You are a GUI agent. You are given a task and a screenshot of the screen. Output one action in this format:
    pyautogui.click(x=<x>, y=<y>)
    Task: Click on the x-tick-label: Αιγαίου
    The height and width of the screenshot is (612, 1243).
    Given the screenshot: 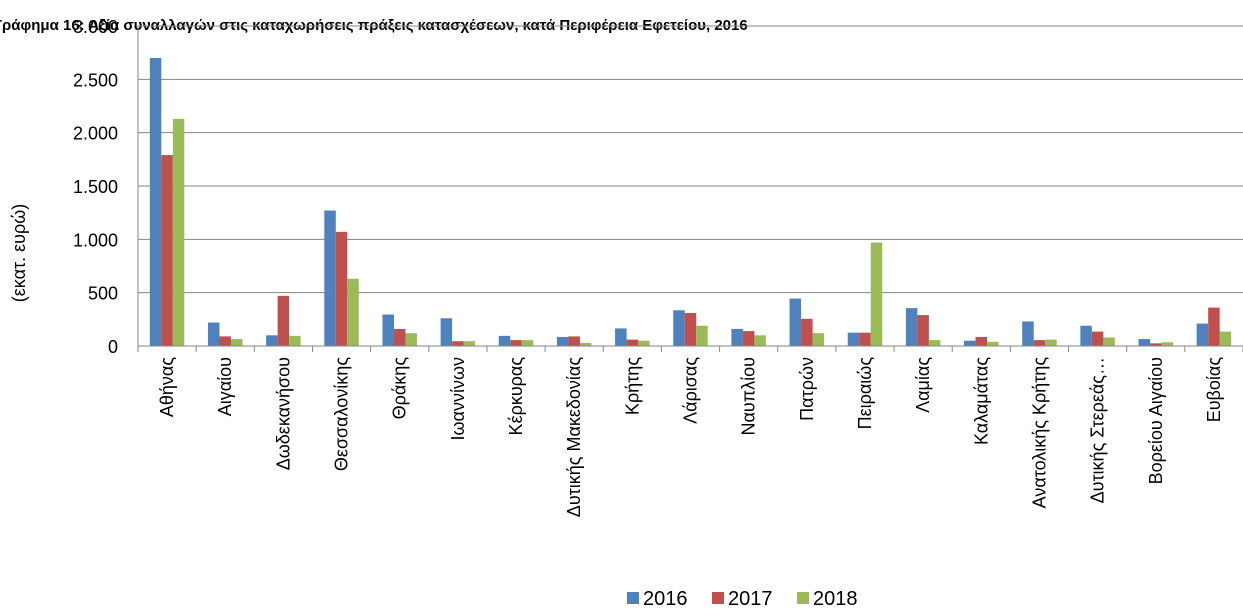 What is the action you would take?
    pyautogui.click(x=225, y=386)
    